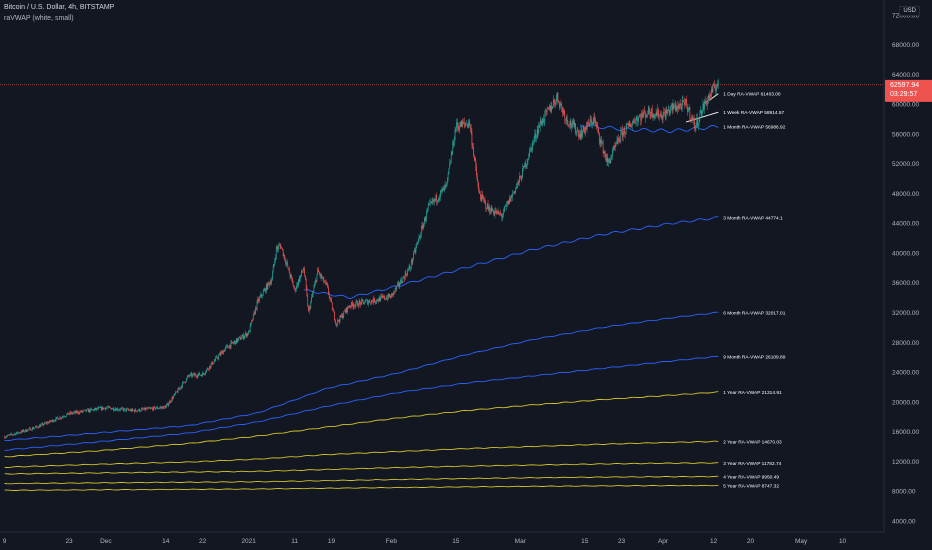 This screenshot has width=932, height=550. What do you see at coordinates (39, 18) in the screenshot?
I see `indicator-title: raVWAP (white, small)` at bounding box center [39, 18].